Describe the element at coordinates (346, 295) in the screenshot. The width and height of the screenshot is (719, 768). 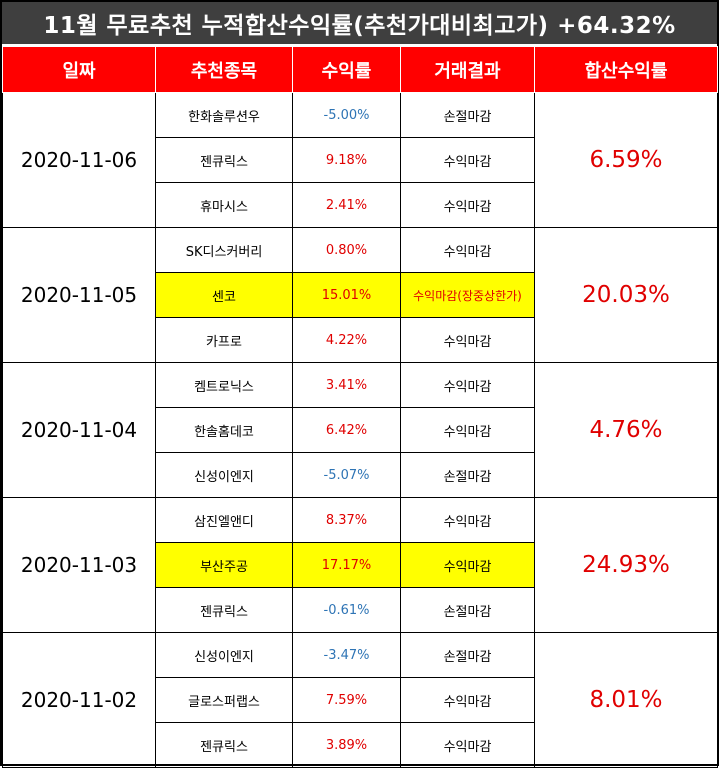
I see `return-cell: 15.01%` at that location.